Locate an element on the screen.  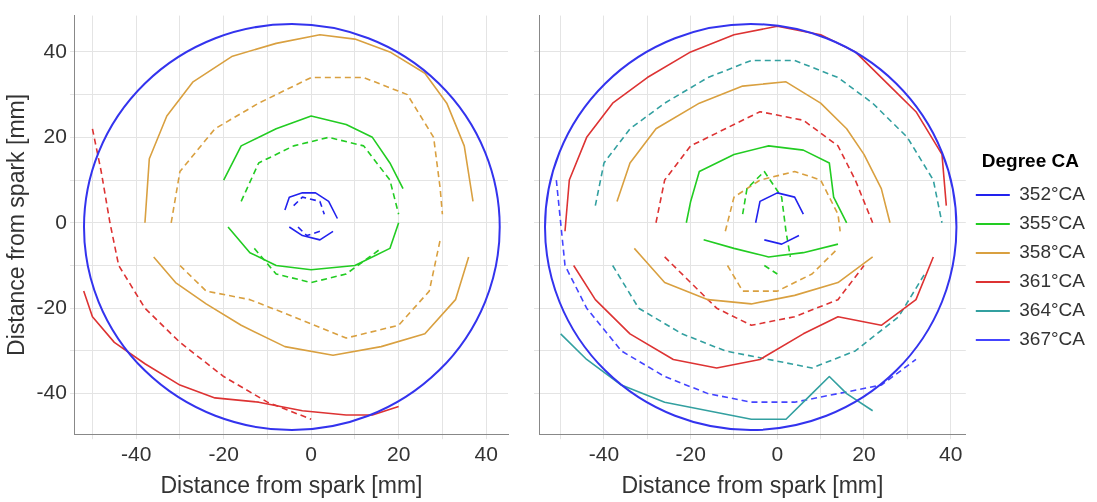
y-tick-label: 40 is located at coordinates (55, 50).